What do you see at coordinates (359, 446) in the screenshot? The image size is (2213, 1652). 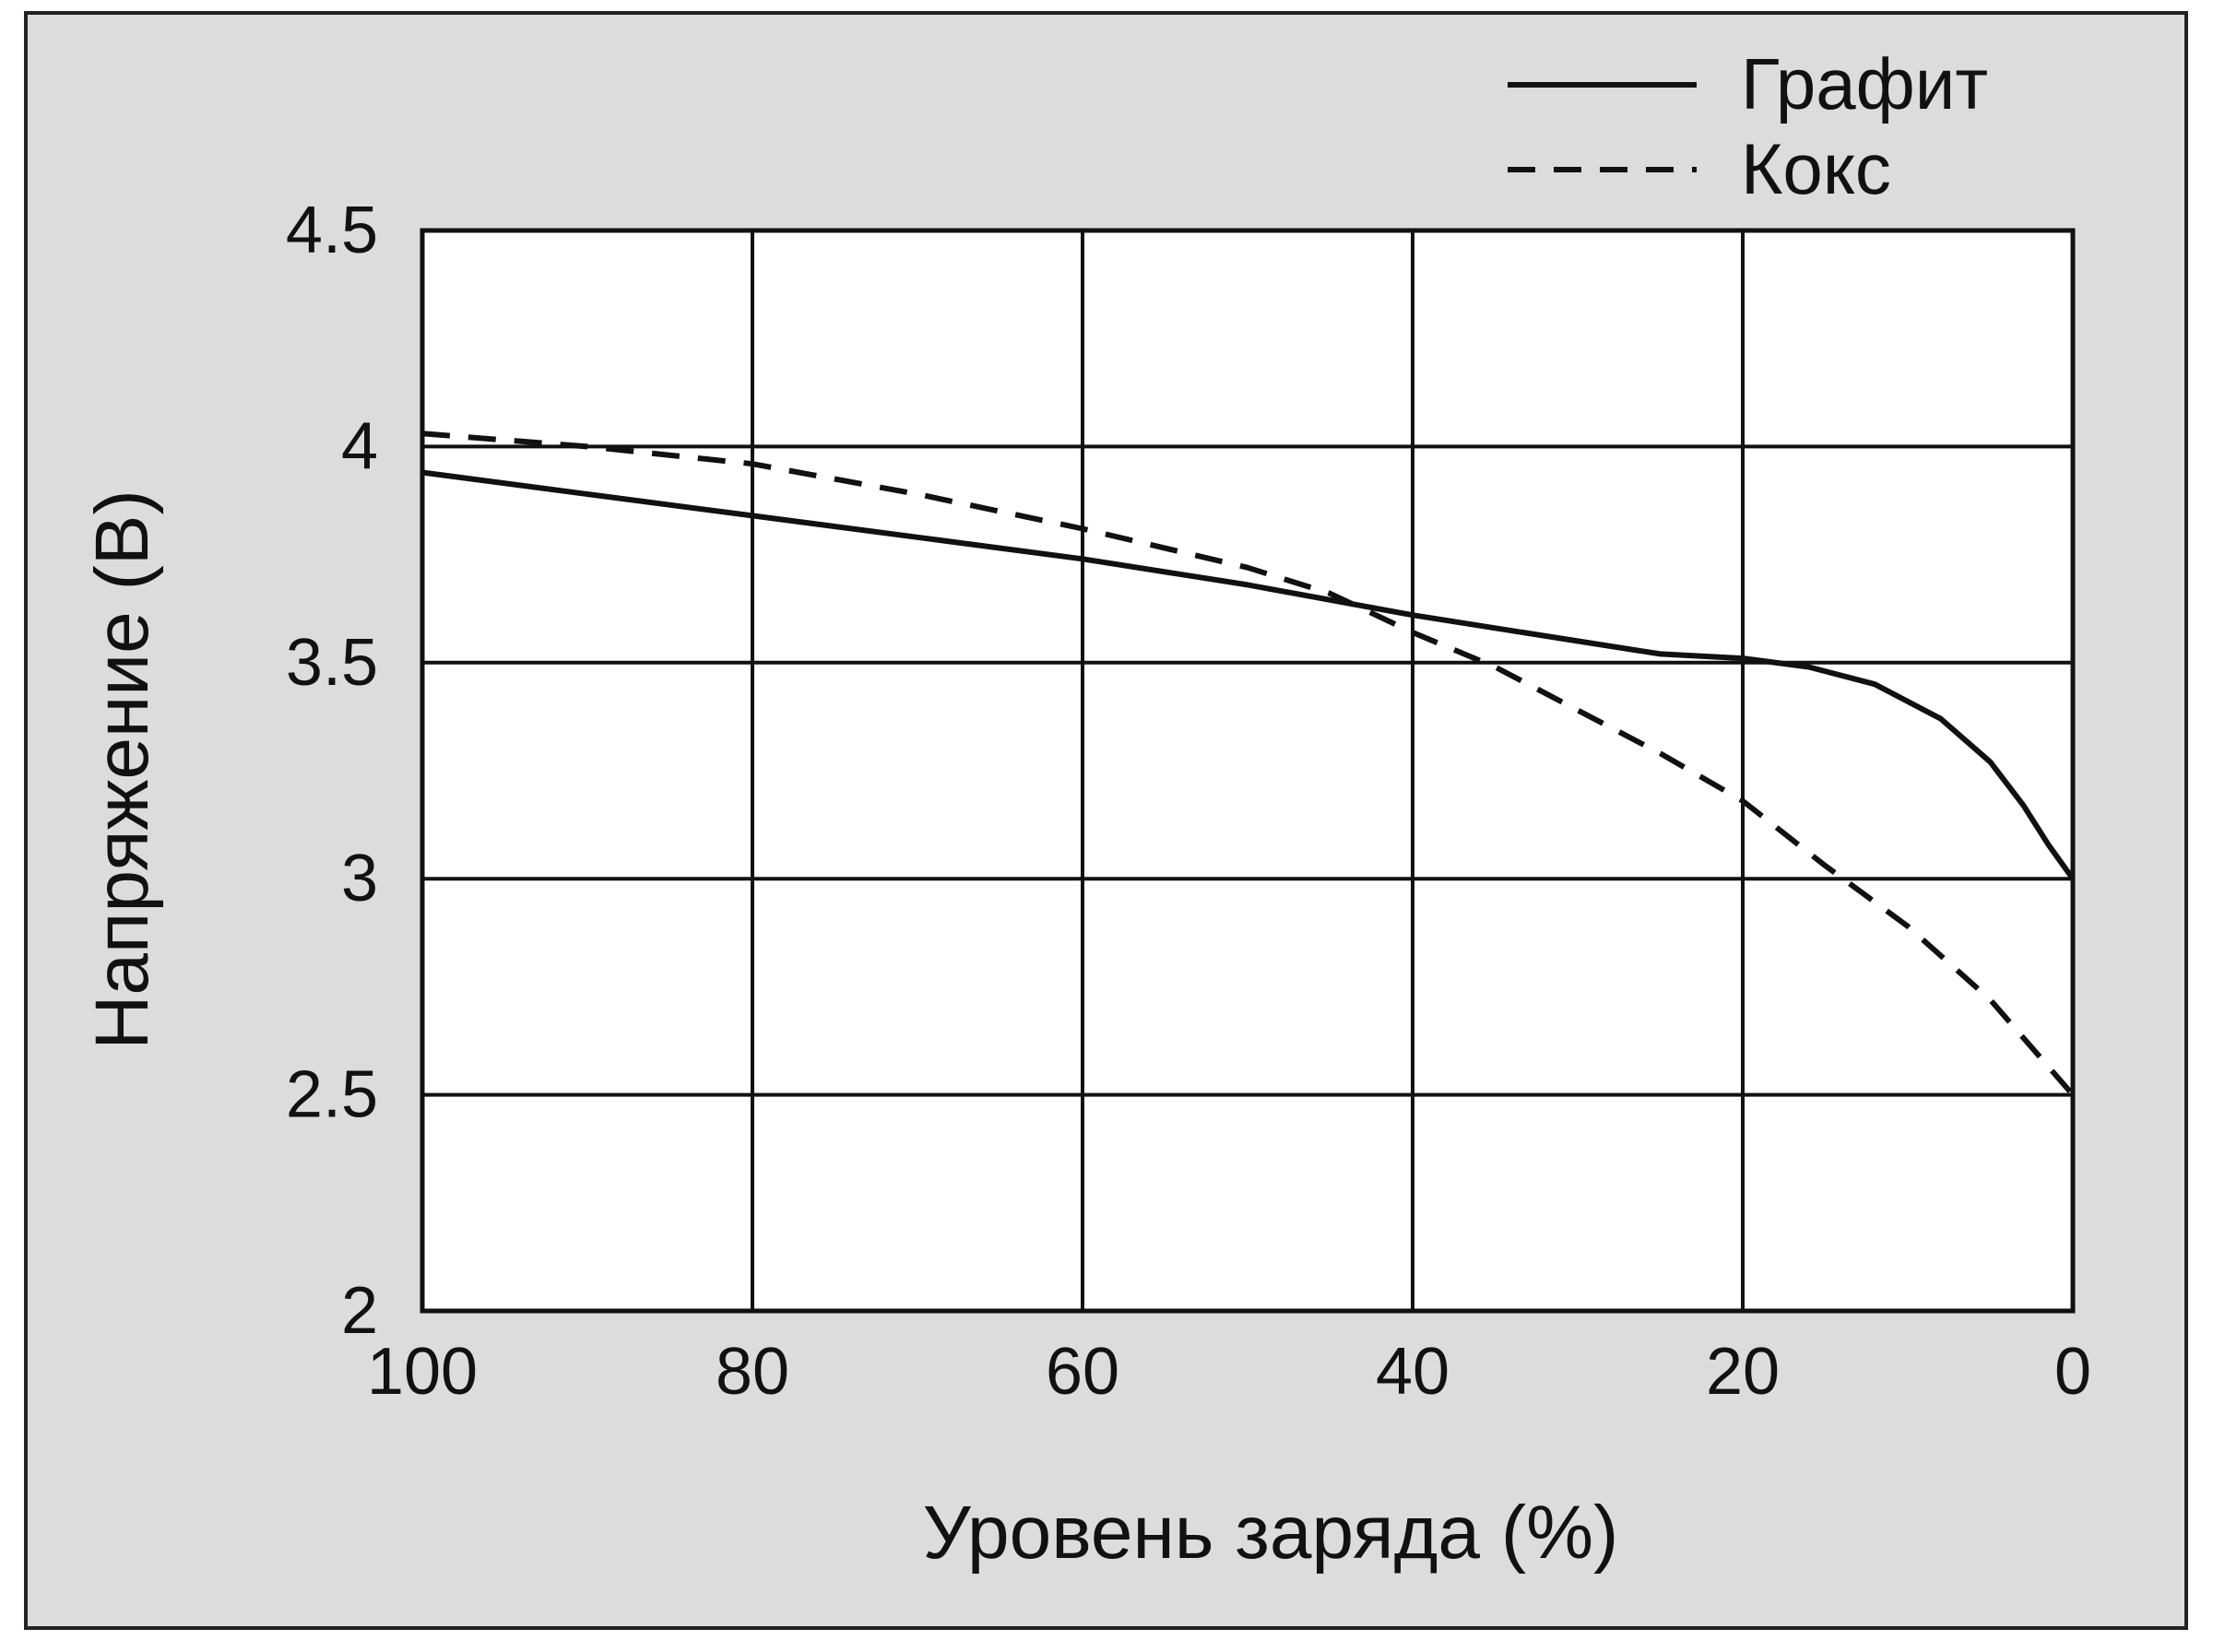 I see `y-tick-label: 4` at bounding box center [359, 446].